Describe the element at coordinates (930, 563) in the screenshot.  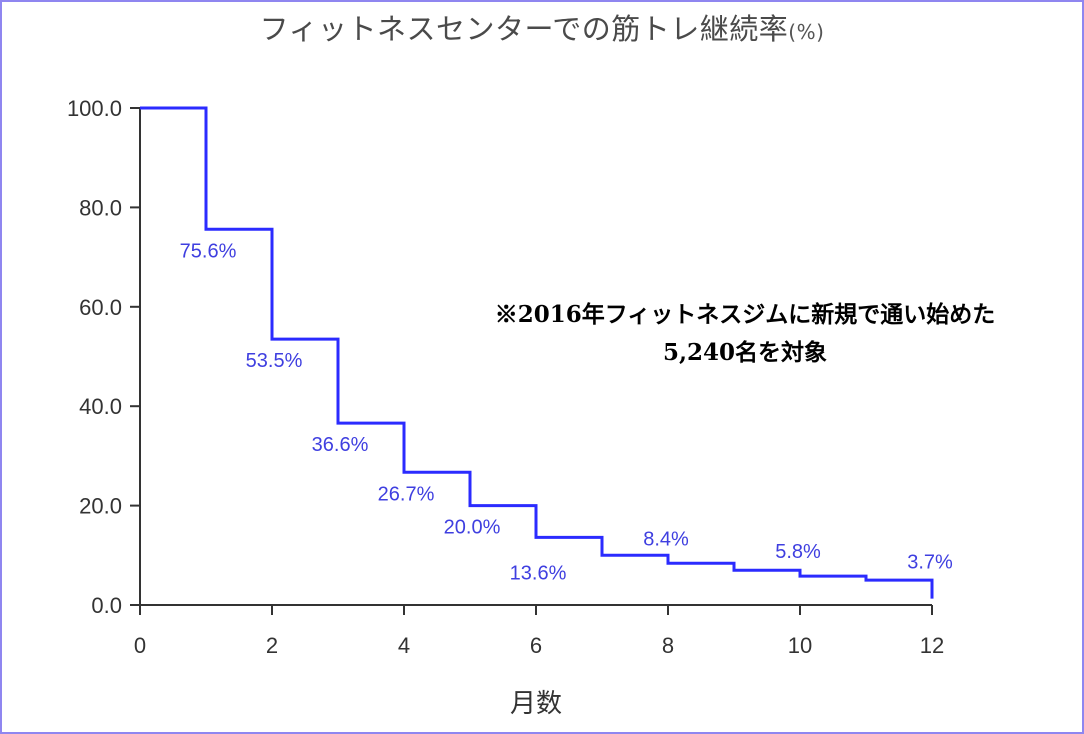
I see `data-label: 3.7%` at that location.